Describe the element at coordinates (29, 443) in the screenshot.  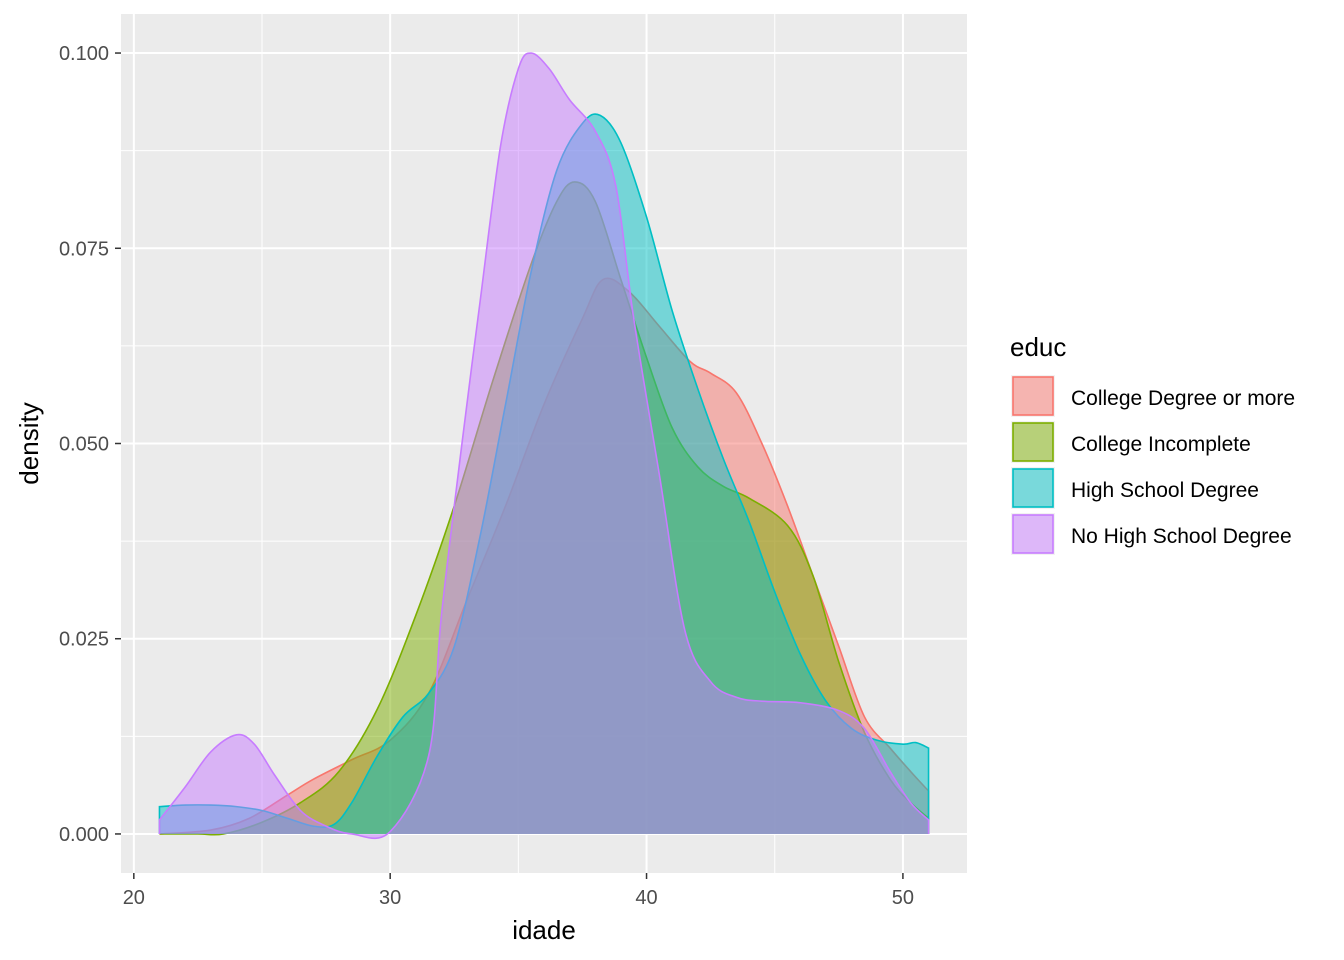
I see `y-axis-title: density` at that location.